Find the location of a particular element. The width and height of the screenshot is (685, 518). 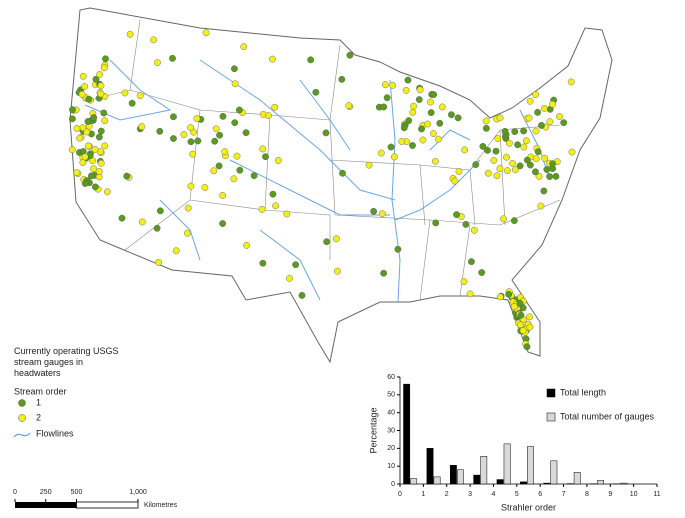

y-axis-title: Percentage is located at coordinates (373, 430).